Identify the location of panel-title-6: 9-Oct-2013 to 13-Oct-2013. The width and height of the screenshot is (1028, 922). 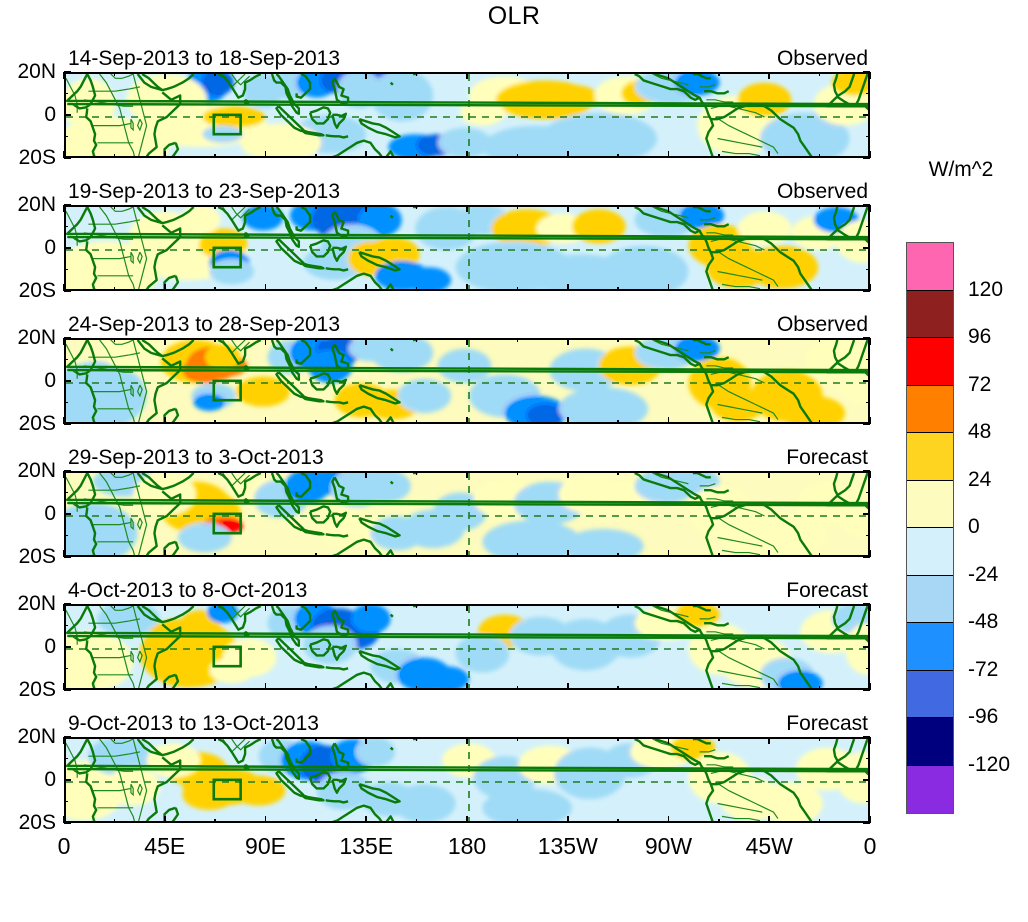
(193, 723).